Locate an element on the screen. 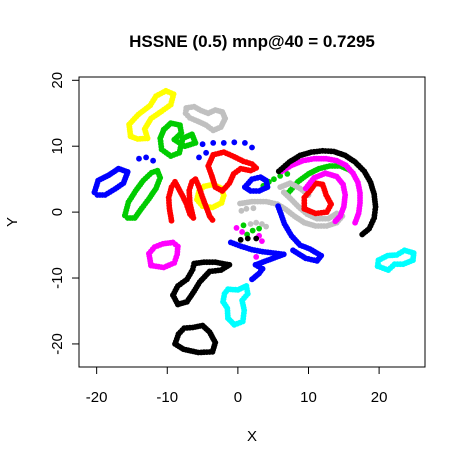 The height and width of the screenshot is (465, 465). x-tick-label: 10 is located at coordinates (308, 397).